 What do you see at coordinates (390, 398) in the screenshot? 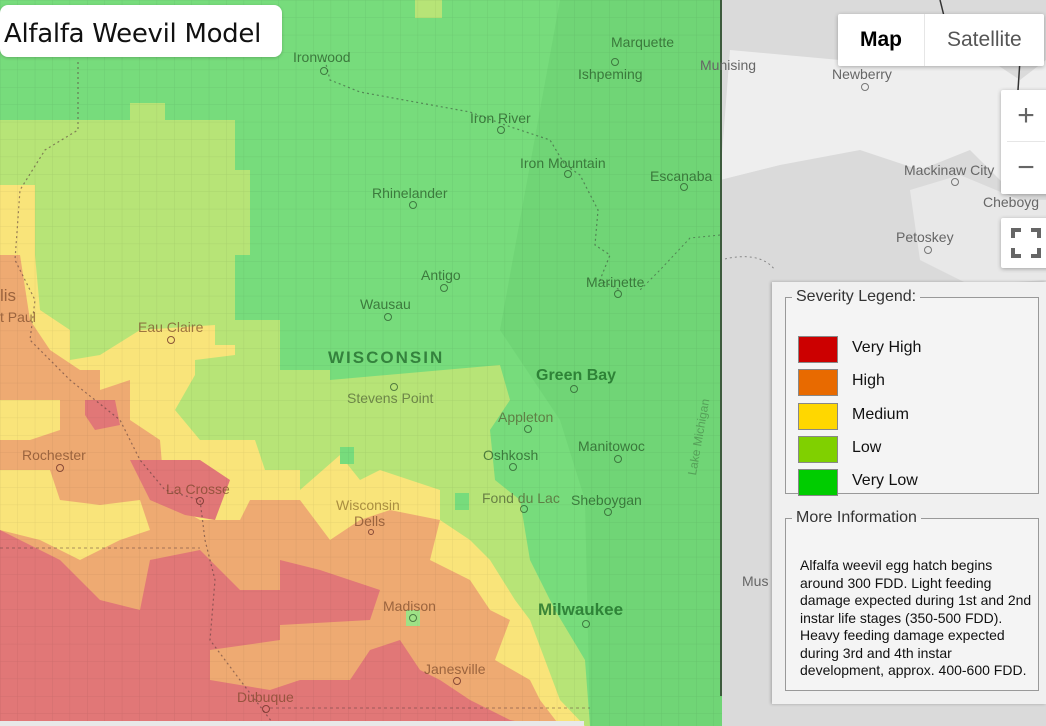
I see `city-label-stevens-point: Stevens Point` at bounding box center [390, 398].